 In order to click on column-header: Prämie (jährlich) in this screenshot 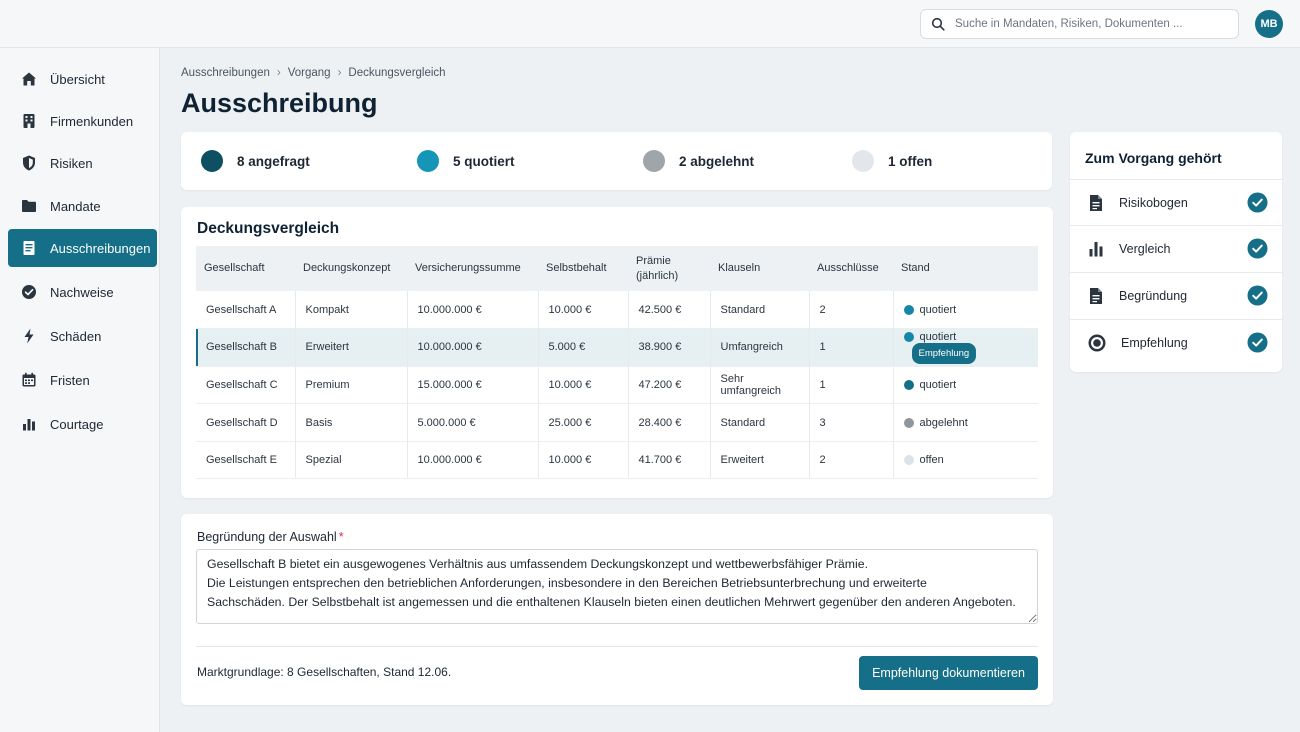, I will do `click(657, 268)`.